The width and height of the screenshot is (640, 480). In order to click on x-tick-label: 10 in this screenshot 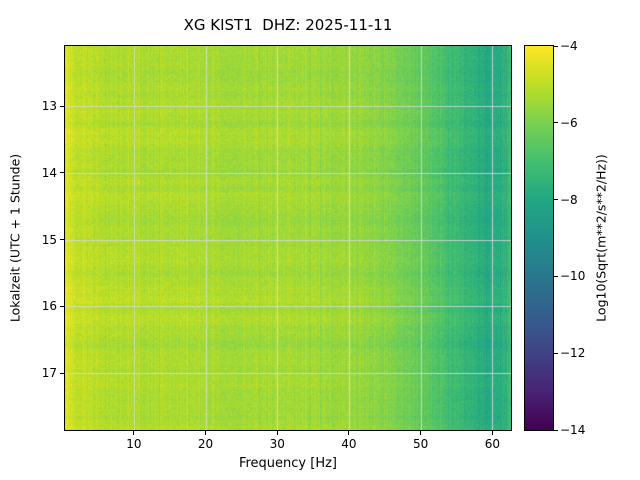, I will do `click(134, 444)`.